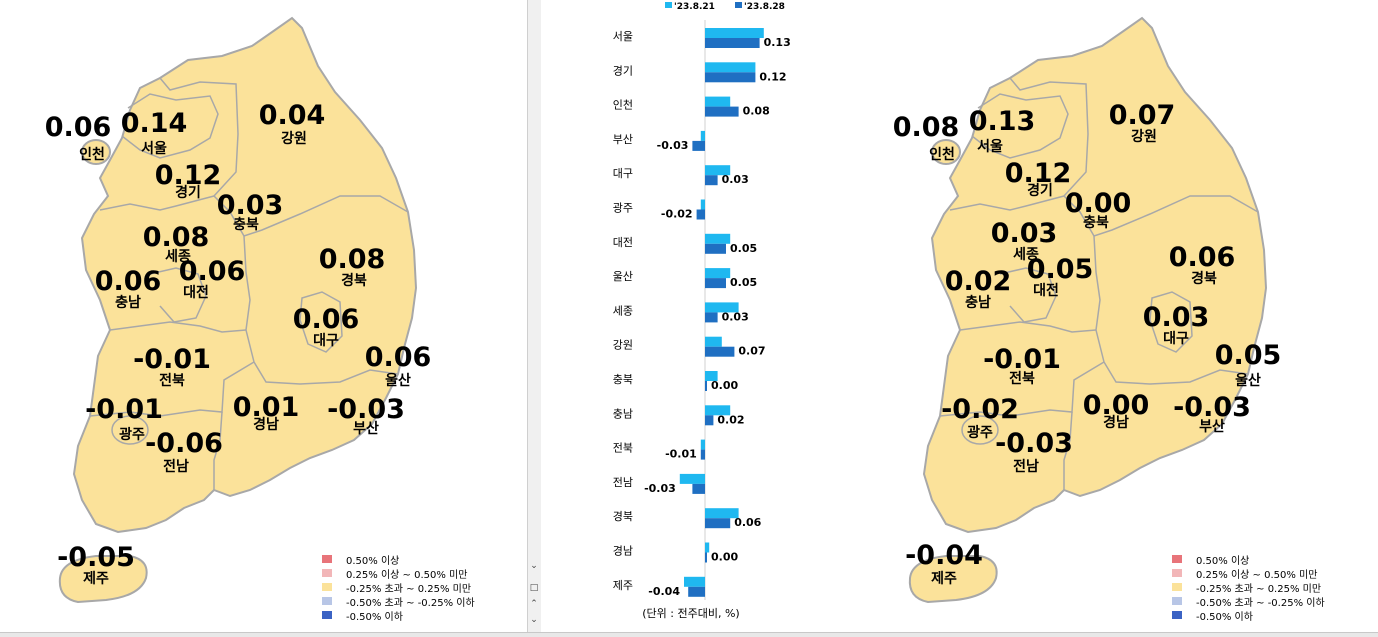 The image size is (1378, 637). Describe the element at coordinates (944, 579) in the screenshot. I see `region-name: 제주` at that location.